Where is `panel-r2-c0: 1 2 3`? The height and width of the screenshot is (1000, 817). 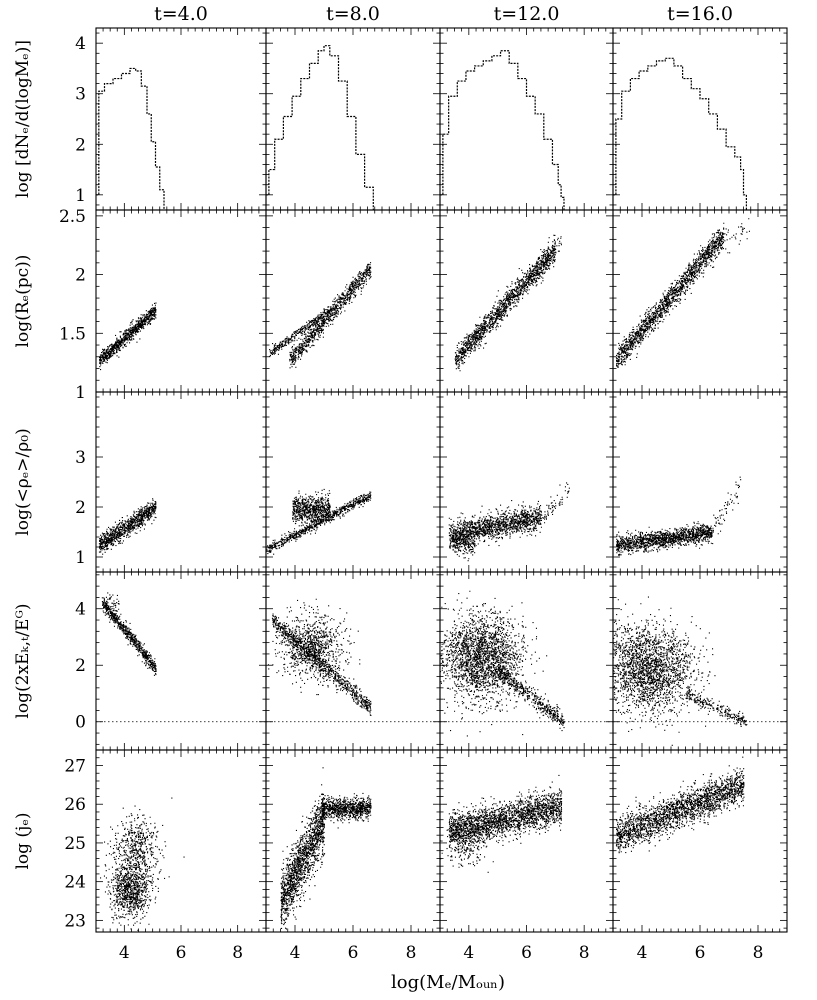
panel-r2-c0: 1 2 3 is located at coordinates (171, 482).